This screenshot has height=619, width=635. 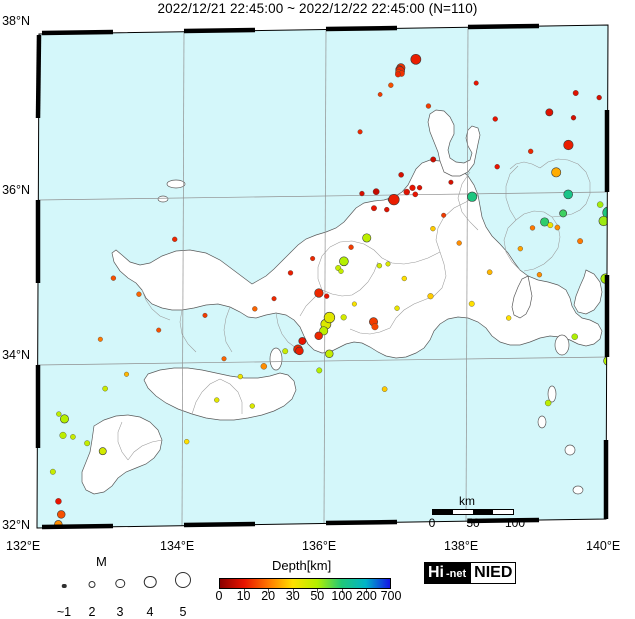 What do you see at coordinates (305, 583) in the screenshot?
I see `depth-colorbar` at bounding box center [305, 583].